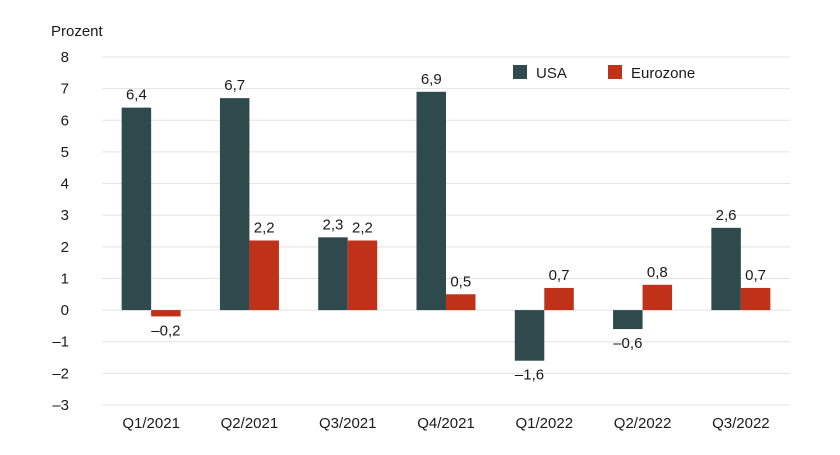 This screenshot has width=840, height=455. I want to click on bar-usa-q3-2021, so click(333, 274).